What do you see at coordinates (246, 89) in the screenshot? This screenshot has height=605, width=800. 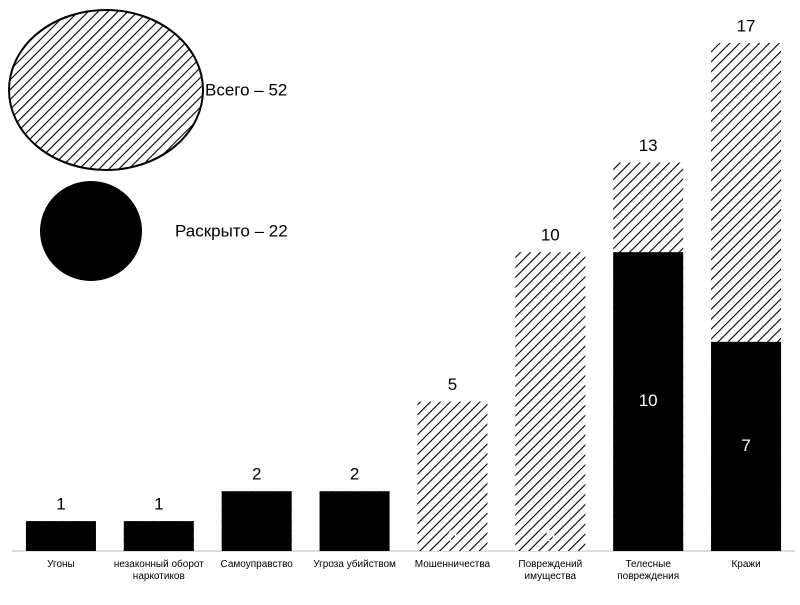 I see `legend-label: Всего – 52` at bounding box center [246, 89].